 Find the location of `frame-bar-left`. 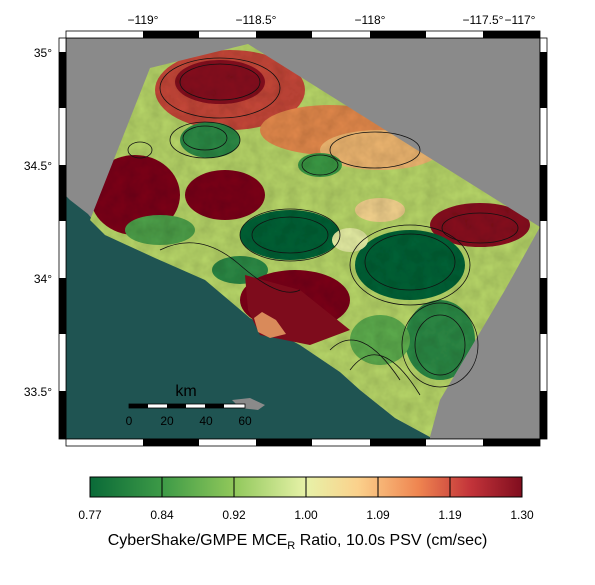

frame-bar-left is located at coordinates (62, 238).